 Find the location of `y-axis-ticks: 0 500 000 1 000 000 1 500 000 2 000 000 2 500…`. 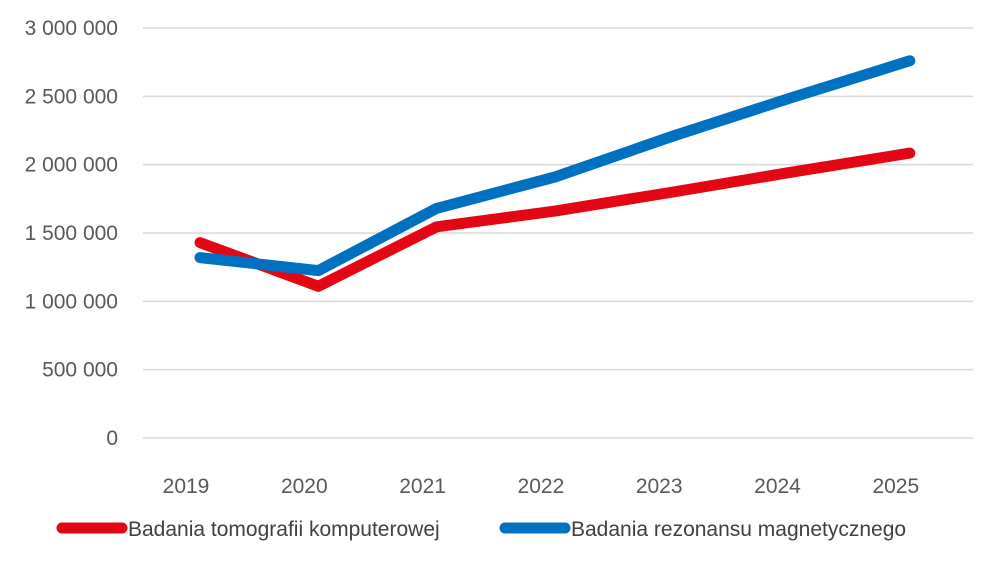

y-axis-ticks: 0 500 000 1 000 000 1 500 000 2 000 000 2 500… is located at coordinates (71, 233).